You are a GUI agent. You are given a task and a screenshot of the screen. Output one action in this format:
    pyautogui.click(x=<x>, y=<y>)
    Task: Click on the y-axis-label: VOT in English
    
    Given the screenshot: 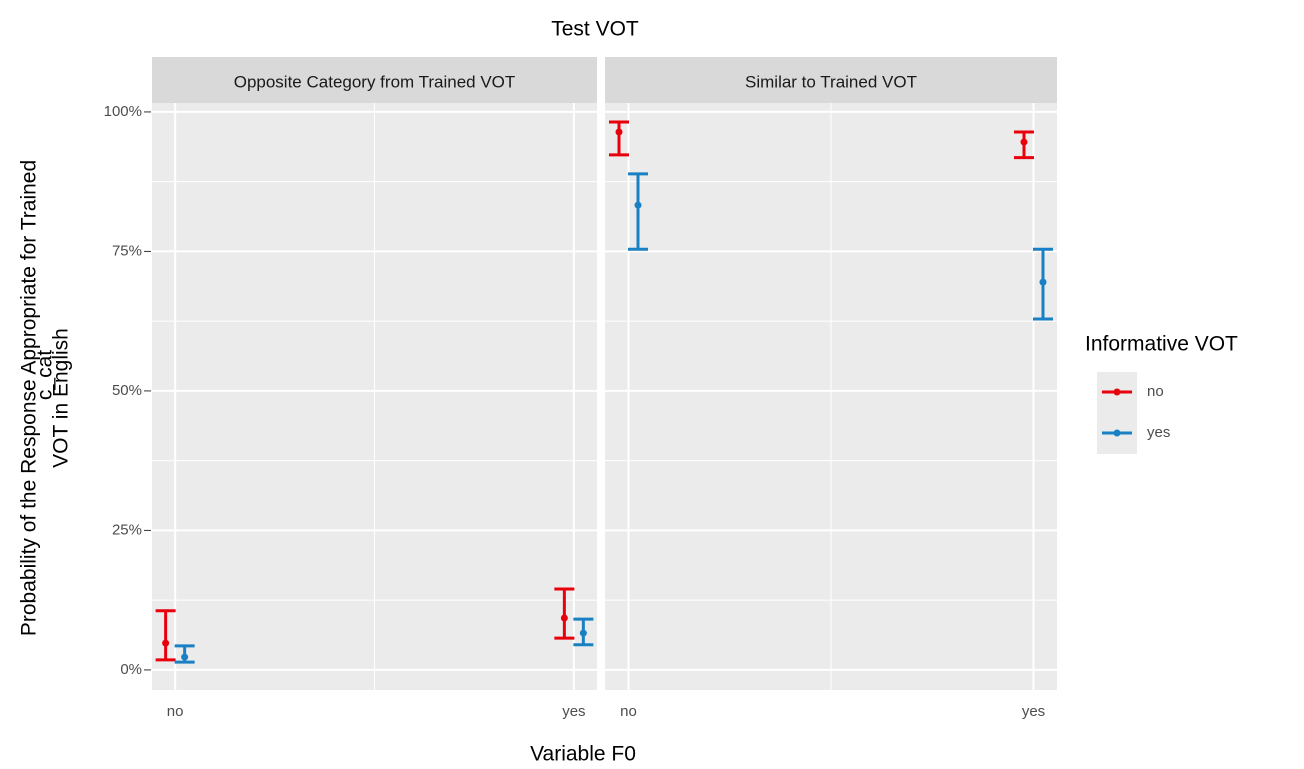 What is the action you would take?
    pyautogui.click(x=61, y=398)
    